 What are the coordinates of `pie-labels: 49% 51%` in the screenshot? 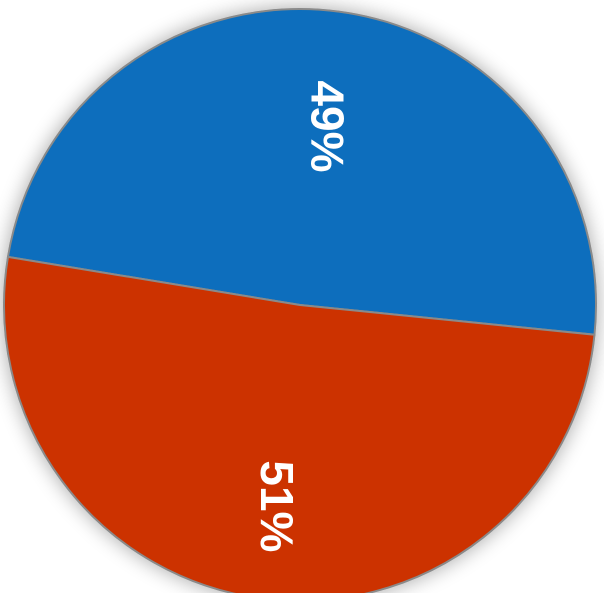 It's located at (302, 316).